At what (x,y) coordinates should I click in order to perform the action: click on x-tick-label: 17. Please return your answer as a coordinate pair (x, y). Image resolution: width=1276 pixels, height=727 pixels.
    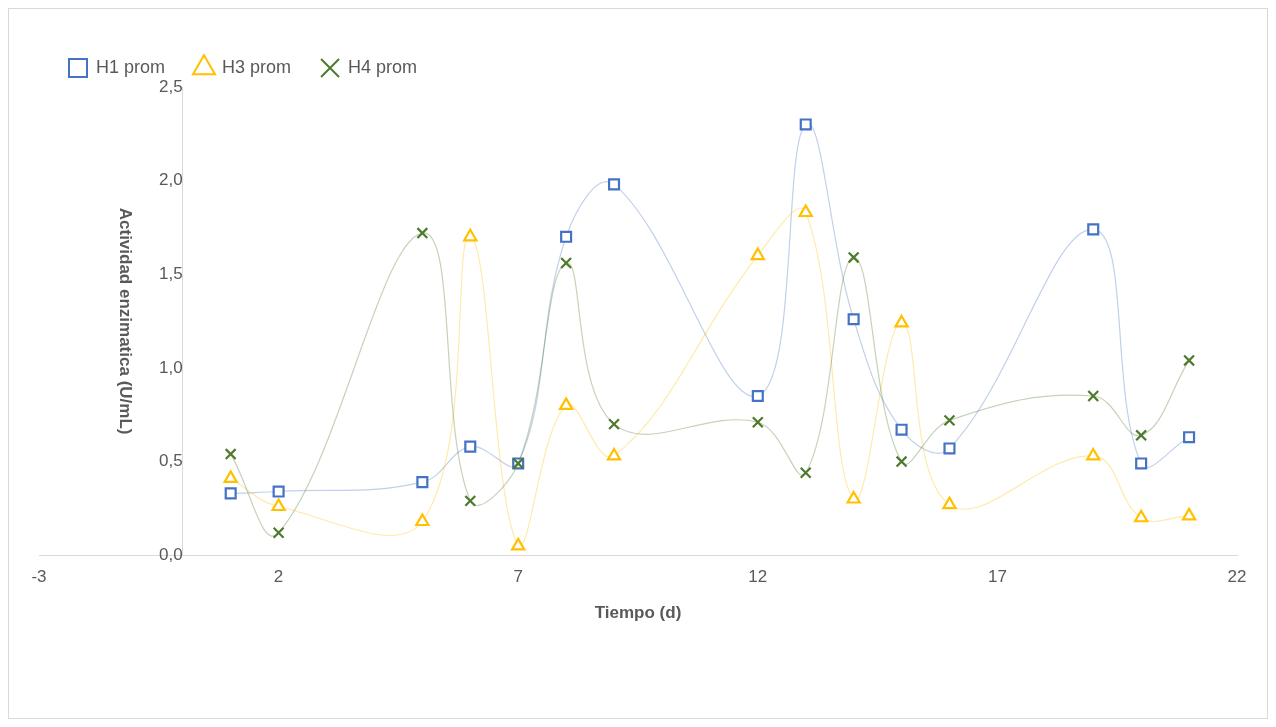
    Looking at the image, I should click on (997, 577).